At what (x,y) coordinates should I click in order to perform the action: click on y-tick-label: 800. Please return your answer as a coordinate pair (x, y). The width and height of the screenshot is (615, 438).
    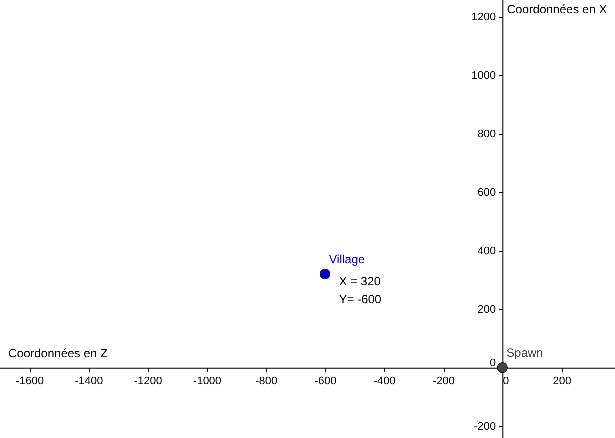
    Looking at the image, I should click on (487, 134).